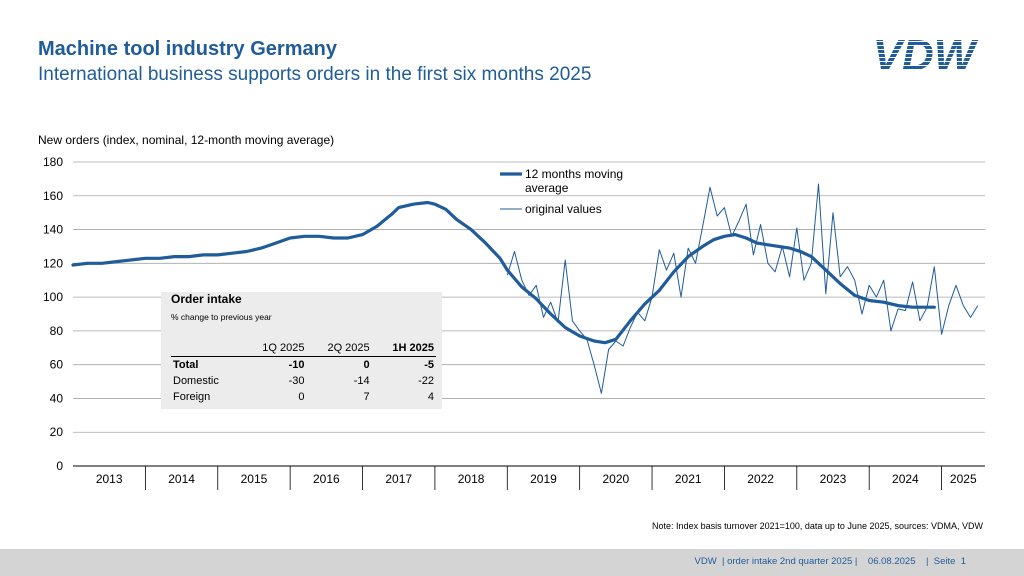 The width and height of the screenshot is (1024, 576). I want to click on y-tick-label: 160, so click(53, 196).